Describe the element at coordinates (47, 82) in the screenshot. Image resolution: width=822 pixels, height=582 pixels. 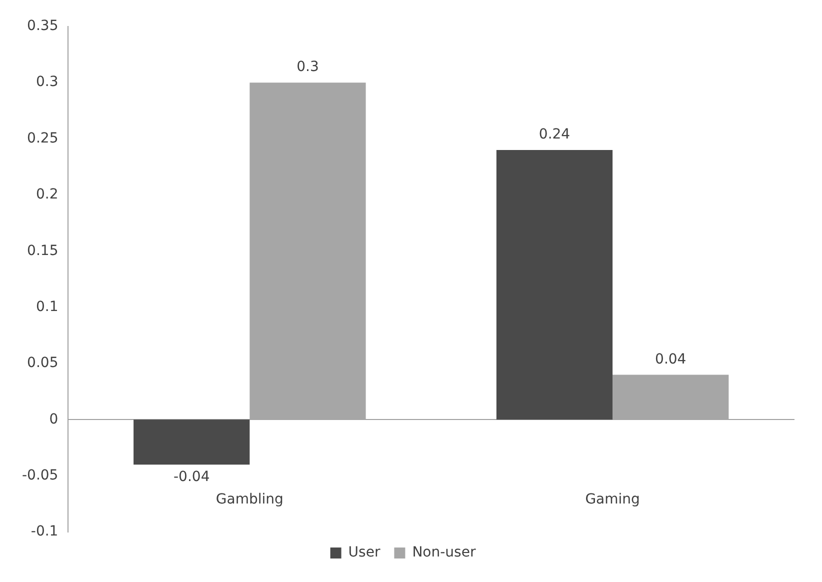
I see `y-tick-label: 0.3` at that location.